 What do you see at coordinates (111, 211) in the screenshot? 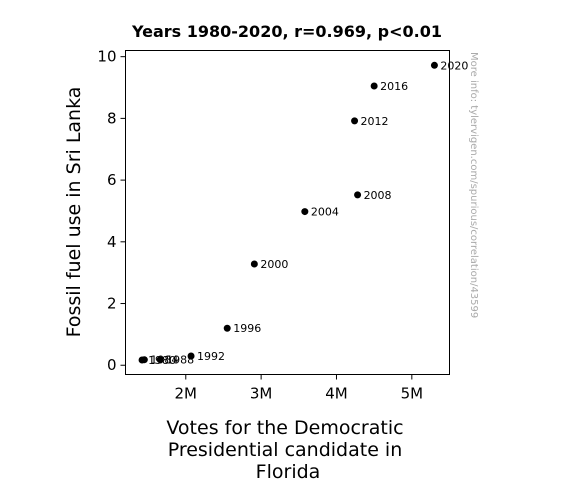
I see `y-axis: 0 2 4 6 8 10` at bounding box center [111, 211].